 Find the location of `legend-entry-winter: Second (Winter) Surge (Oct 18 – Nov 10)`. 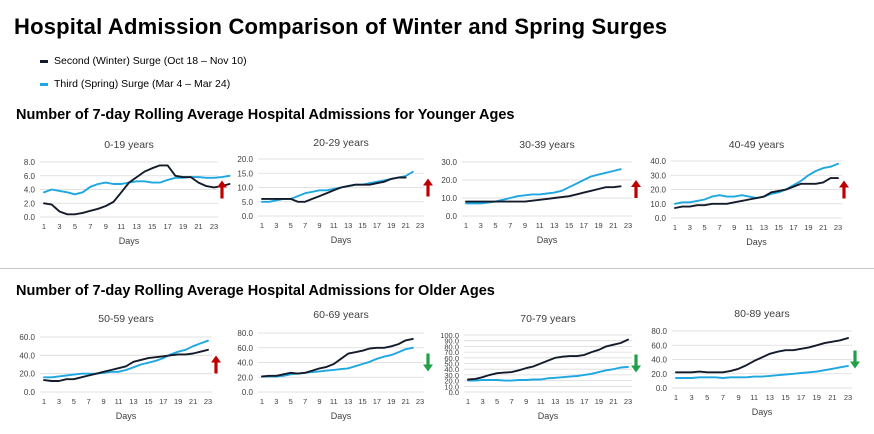

legend-entry-winter: Second (Winter) Surge (Oct 18 – Nov 10) is located at coordinates (143, 61).